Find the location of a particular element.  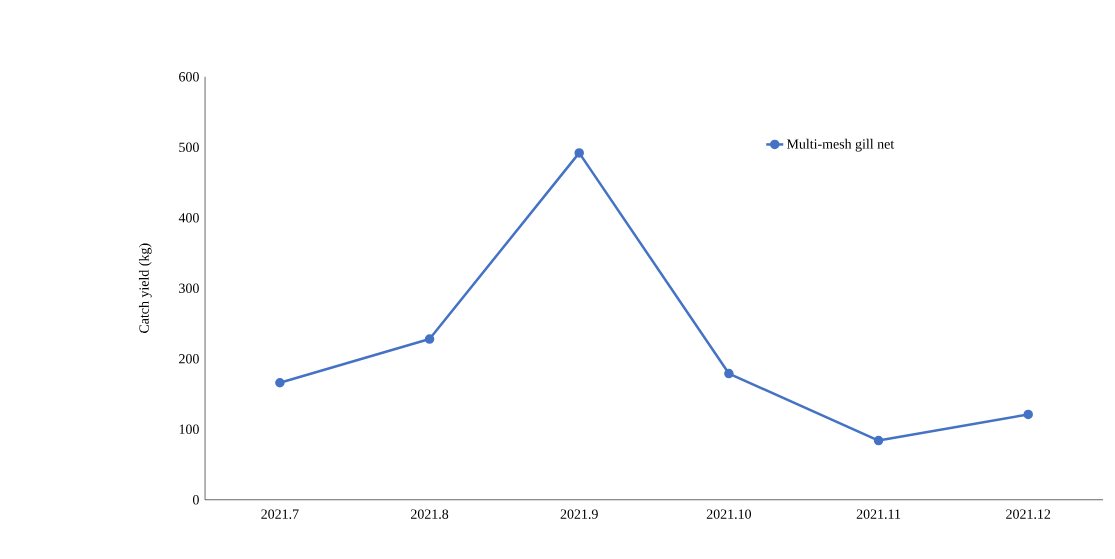

y-tick-label: 500 is located at coordinates (189, 147).